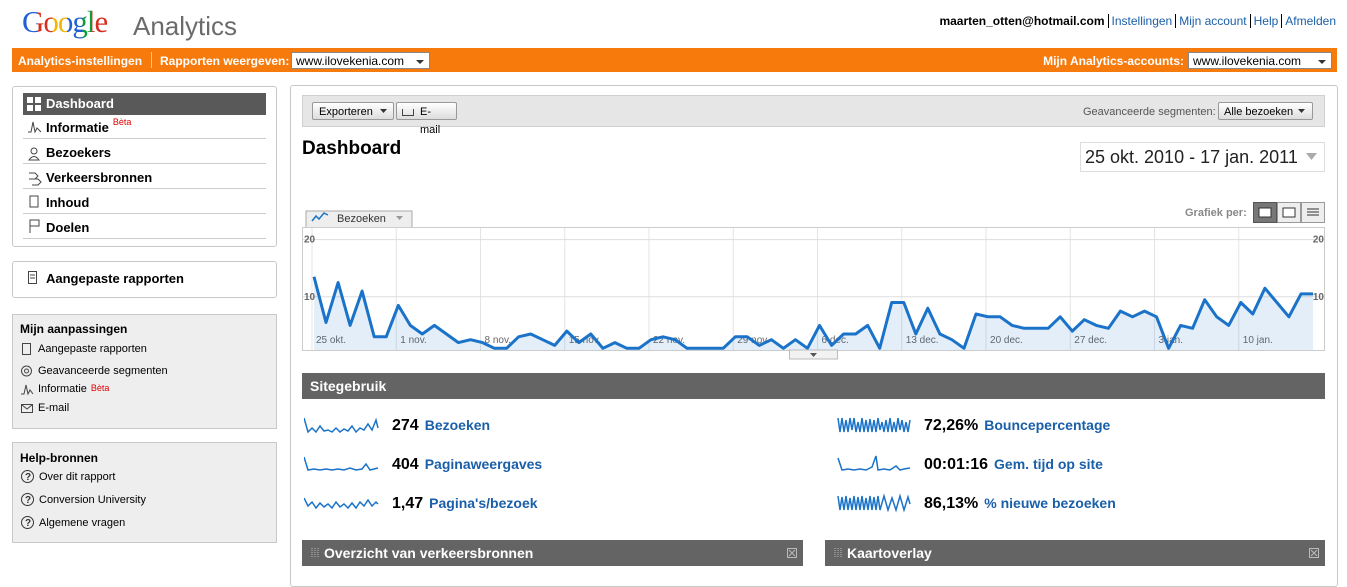 The height and width of the screenshot is (587, 1347). Describe the element at coordinates (457, 425) in the screenshot. I see `metric-link: Bezoeken` at that location.